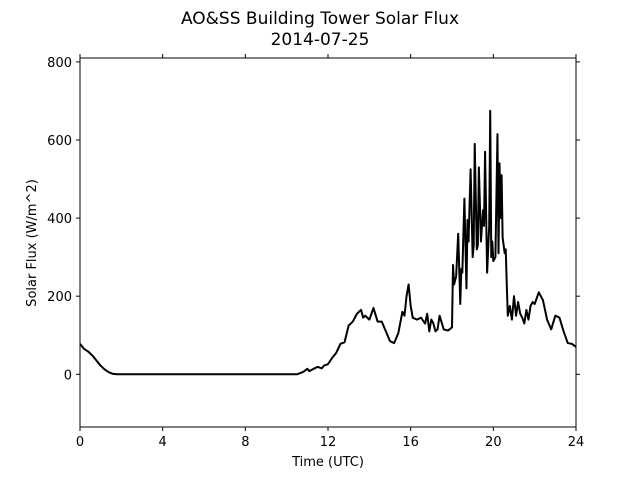  I want to click on x-tick-label: 16, so click(410, 442).